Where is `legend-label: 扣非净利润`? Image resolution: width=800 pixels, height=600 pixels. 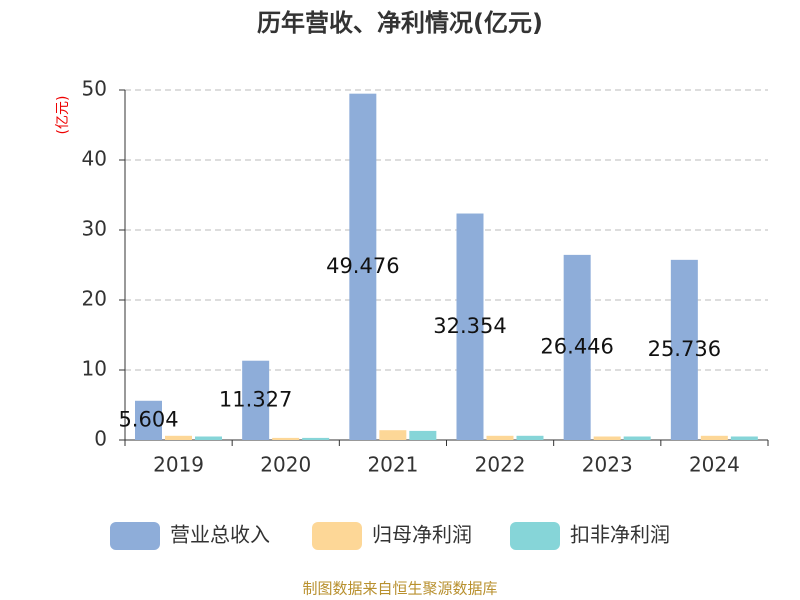 legend-label: 扣非净利润 is located at coordinates (620, 535).